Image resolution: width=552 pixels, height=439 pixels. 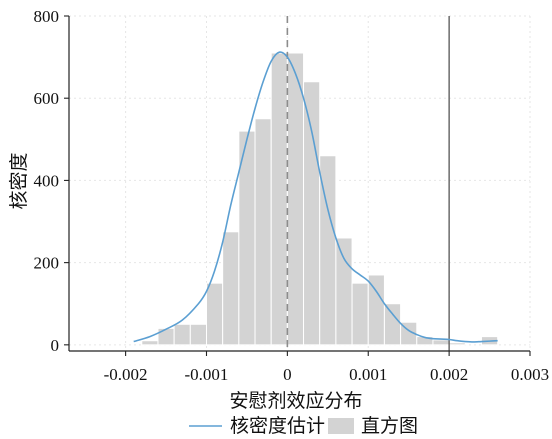 I want to click on legend-histogram-swatch, so click(x=341, y=426).